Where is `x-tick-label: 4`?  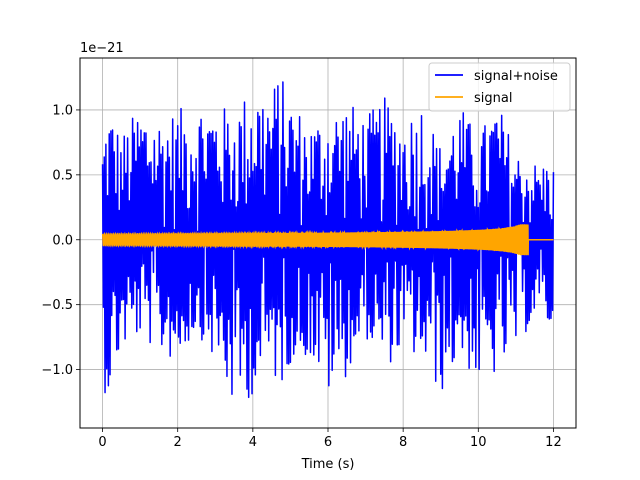
x-tick-label: 4 is located at coordinates (253, 442).